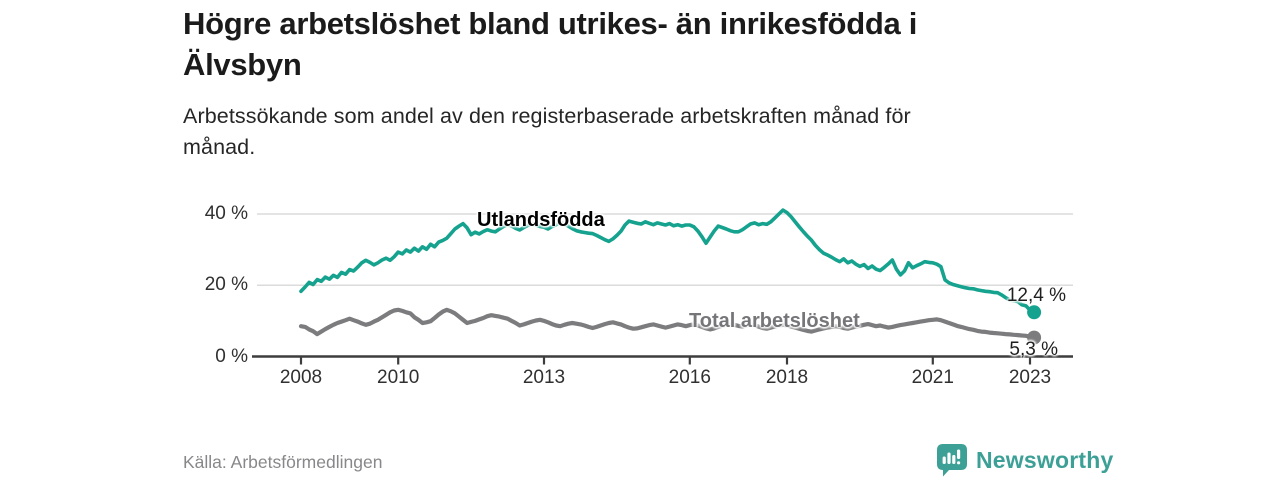 Image resolution: width=1280 pixels, height=480 pixels. What do you see at coordinates (667, 323) in the screenshot?
I see `series-line-total-arbetsloshet` at bounding box center [667, 323].